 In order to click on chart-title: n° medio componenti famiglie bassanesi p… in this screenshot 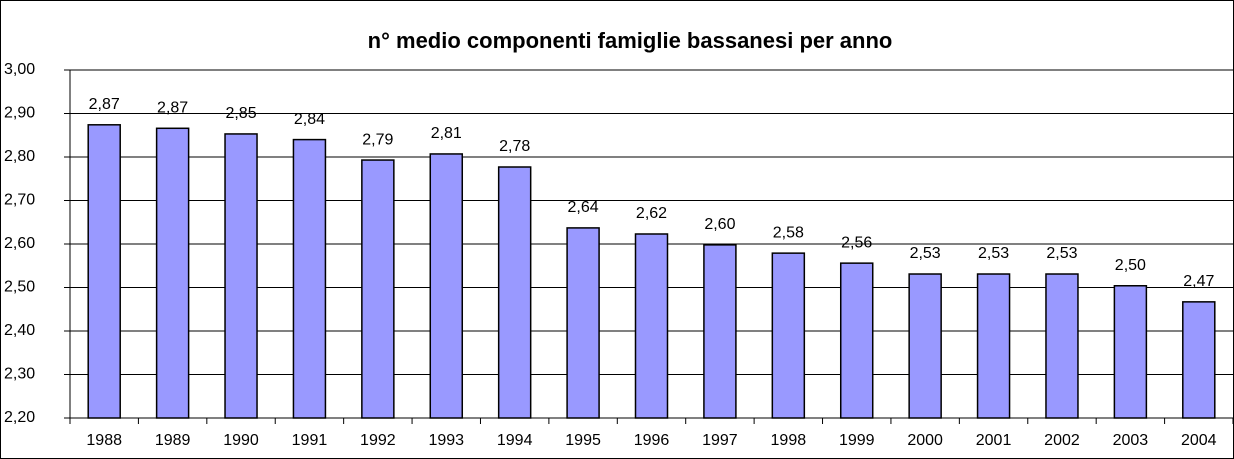, I will do `click(630, 40)`.